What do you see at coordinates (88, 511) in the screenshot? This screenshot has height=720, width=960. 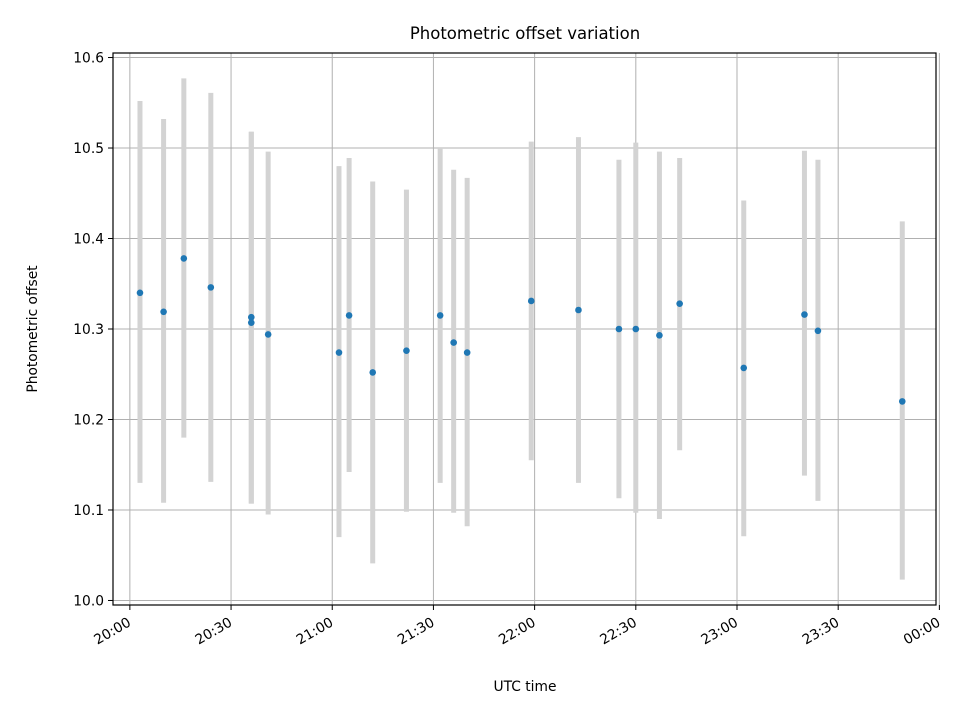 I see `y-tick-label: 10.1` at bounding box center [88, 511].